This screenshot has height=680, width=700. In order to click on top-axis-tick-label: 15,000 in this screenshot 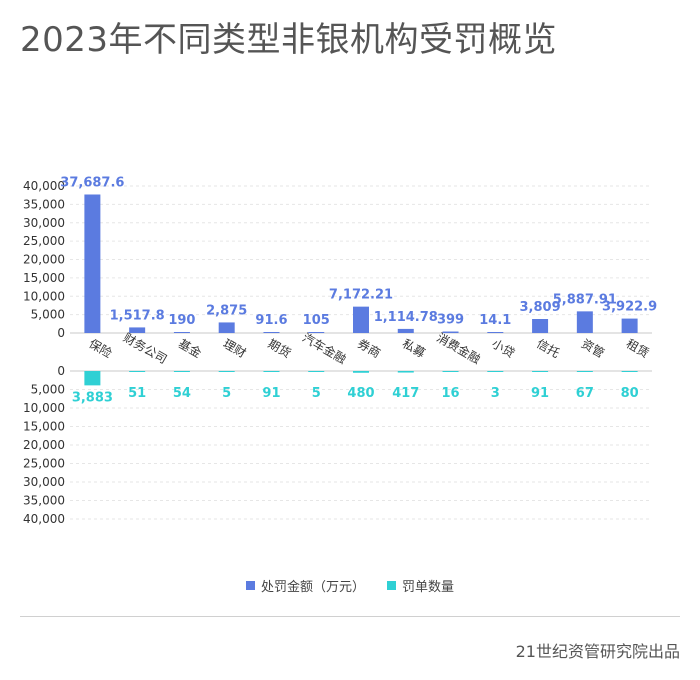, I will do `click(44, 278)`.